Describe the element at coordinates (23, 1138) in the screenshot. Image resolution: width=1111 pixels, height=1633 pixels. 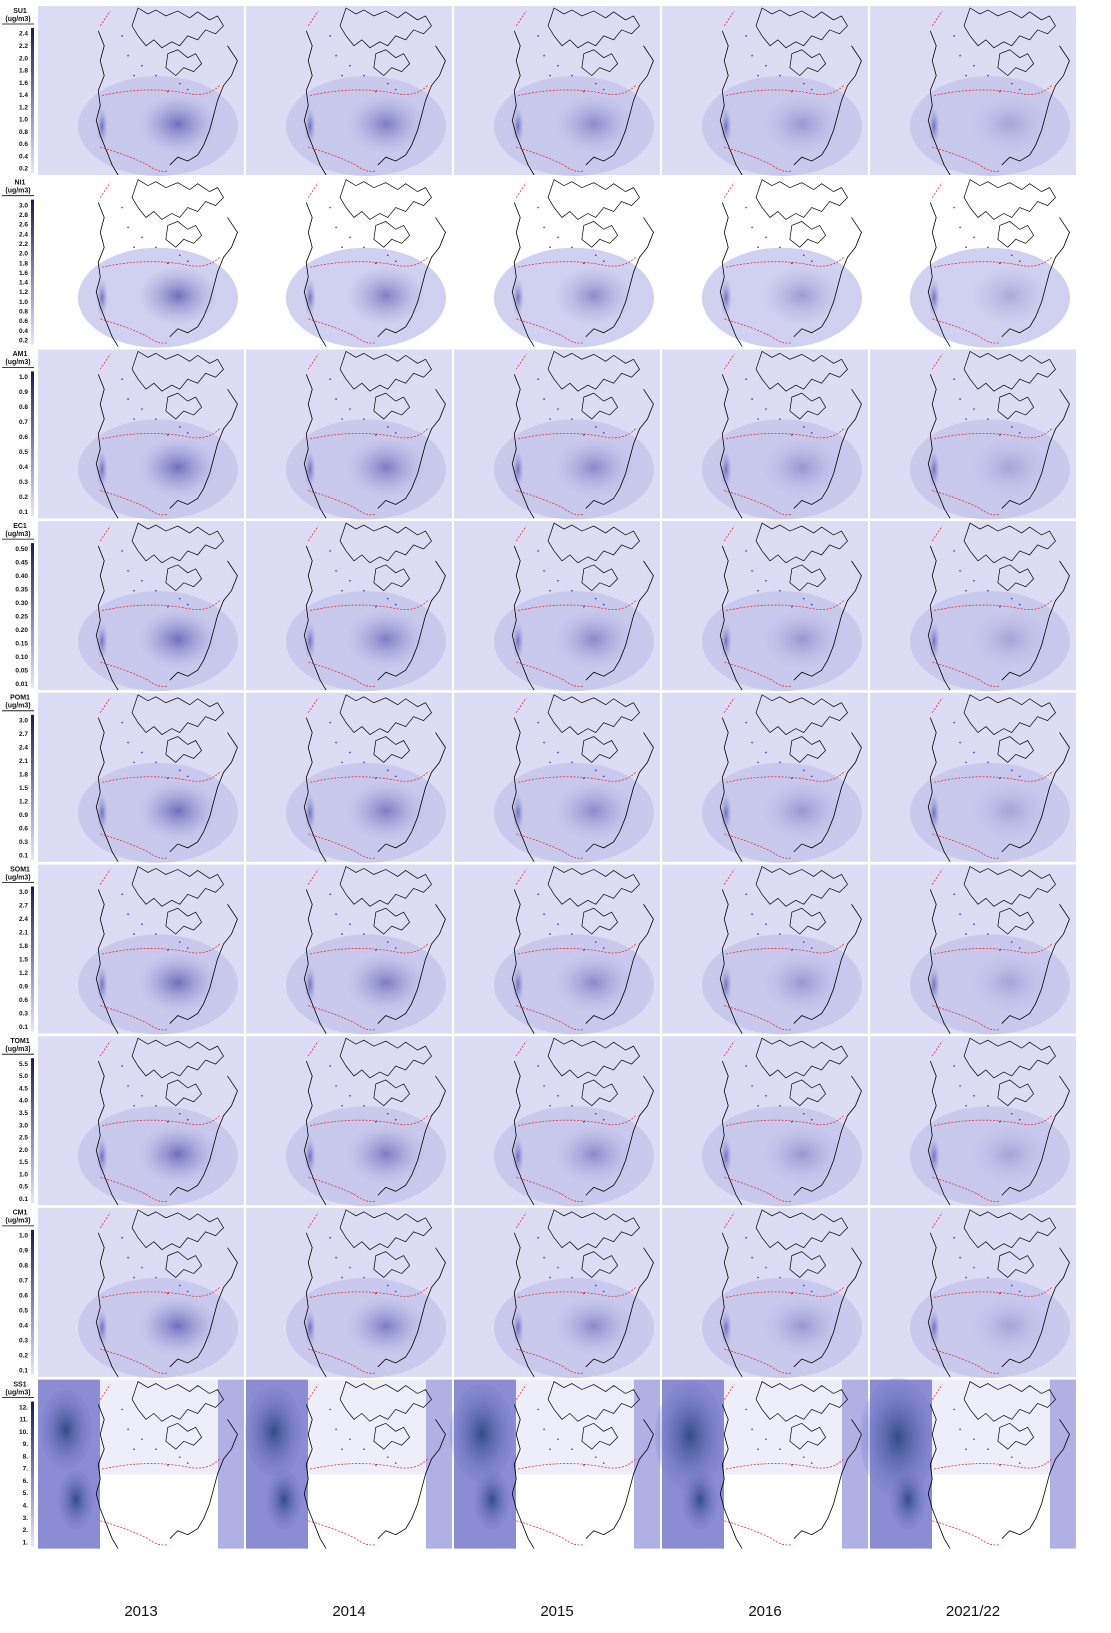
I see `colorbar-tick-label: 2.5` at that location.